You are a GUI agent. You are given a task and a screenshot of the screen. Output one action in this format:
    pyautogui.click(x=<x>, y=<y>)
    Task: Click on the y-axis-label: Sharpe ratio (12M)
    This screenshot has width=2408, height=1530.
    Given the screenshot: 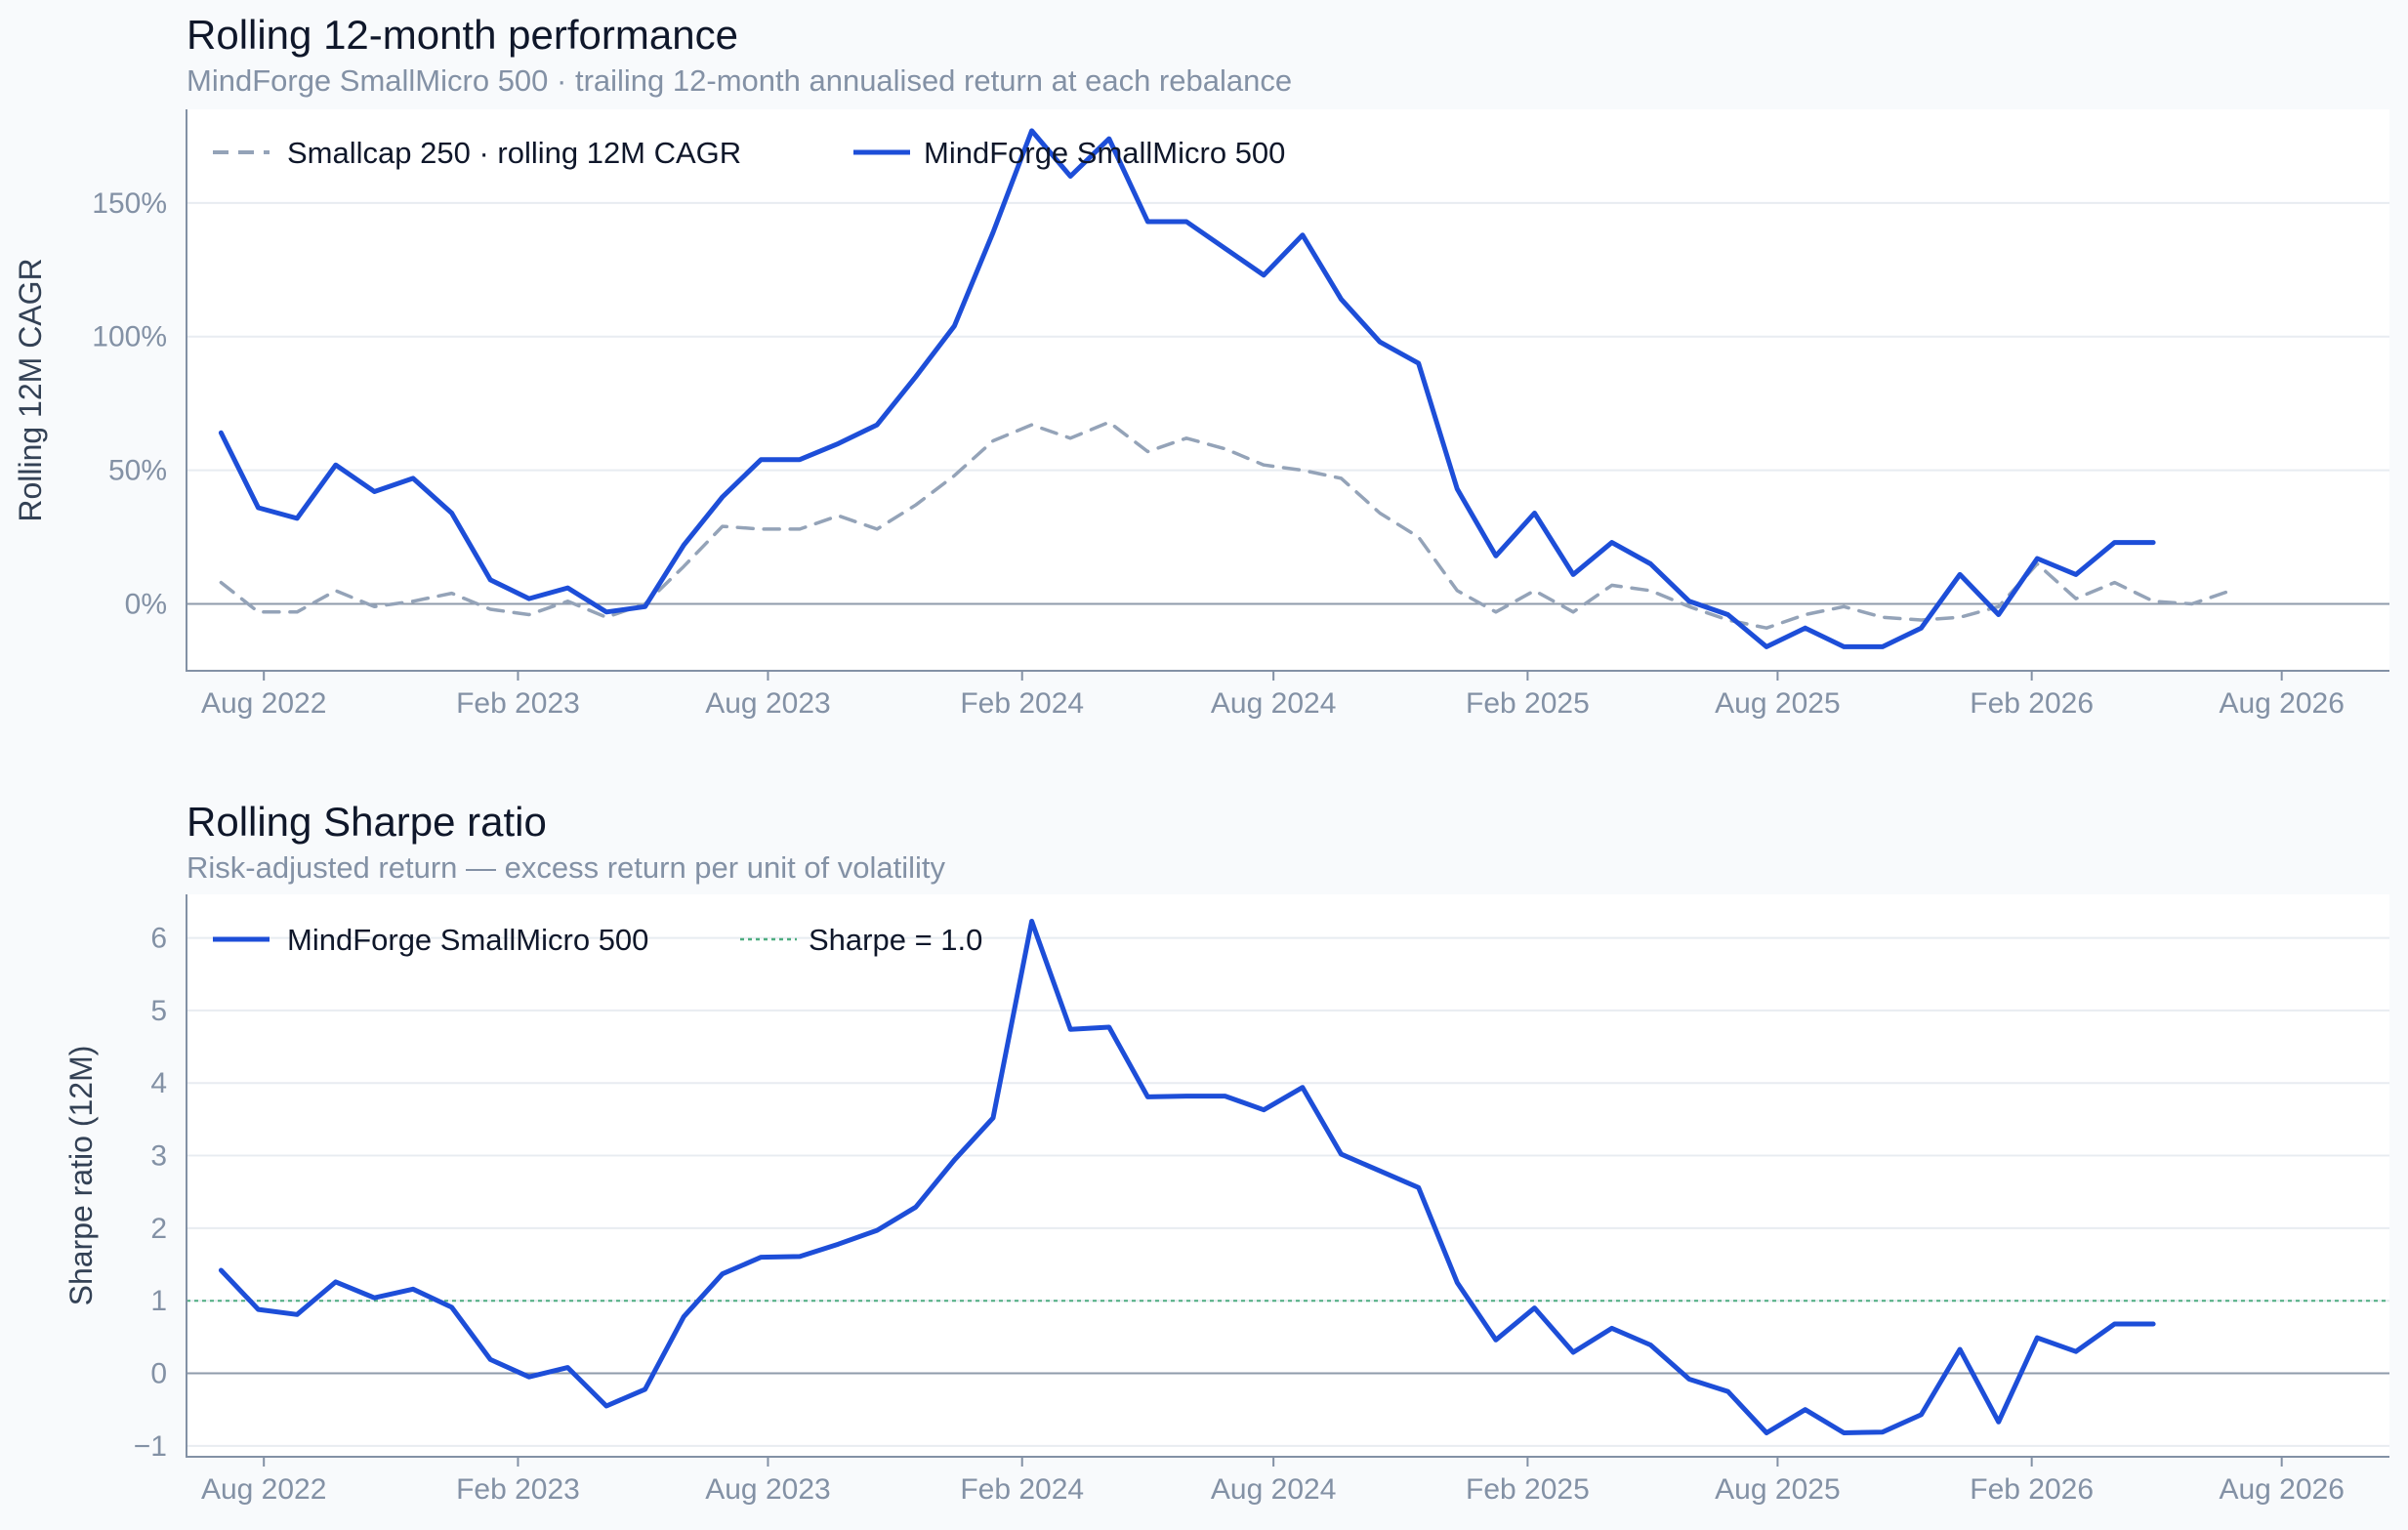 What is the action you would take?
    pyautogui.click(x=81, y=1176)
    